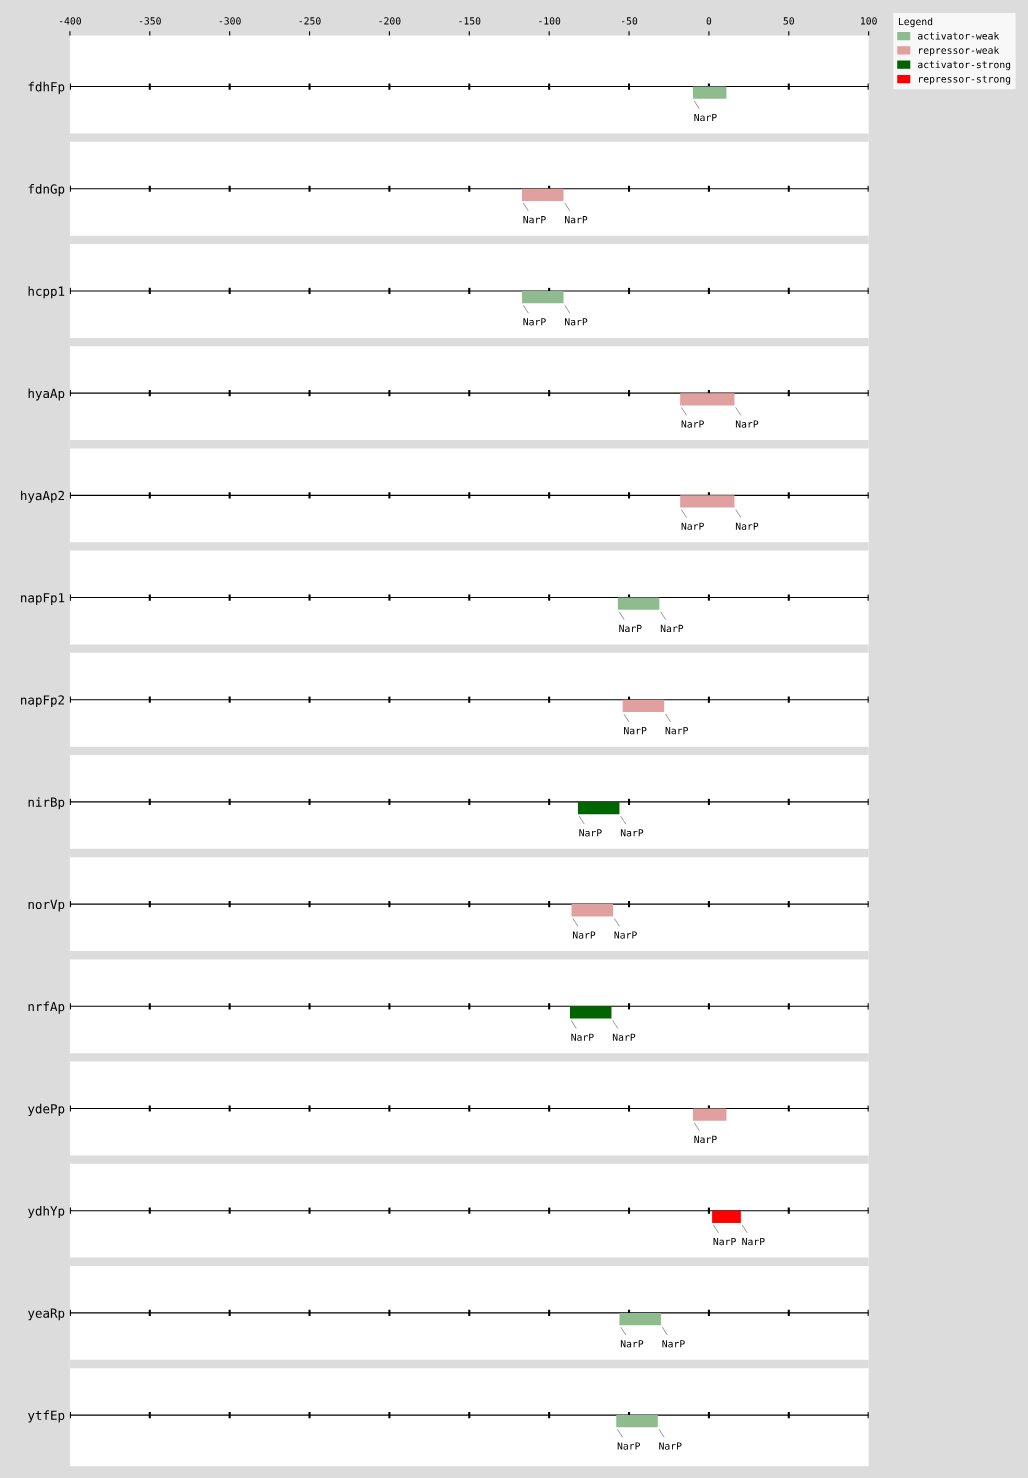 This screenshot has height=1478, width=1028. Describe the element at coordinates (46, 1007) in the screenshot. I see `y-tick-label: nrfAp` at that location.